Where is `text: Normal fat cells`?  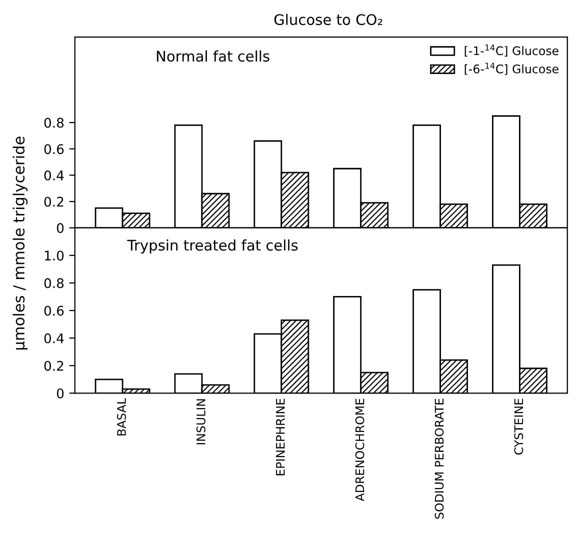
text: Normal fat cells is located at coordinates (213, 56).